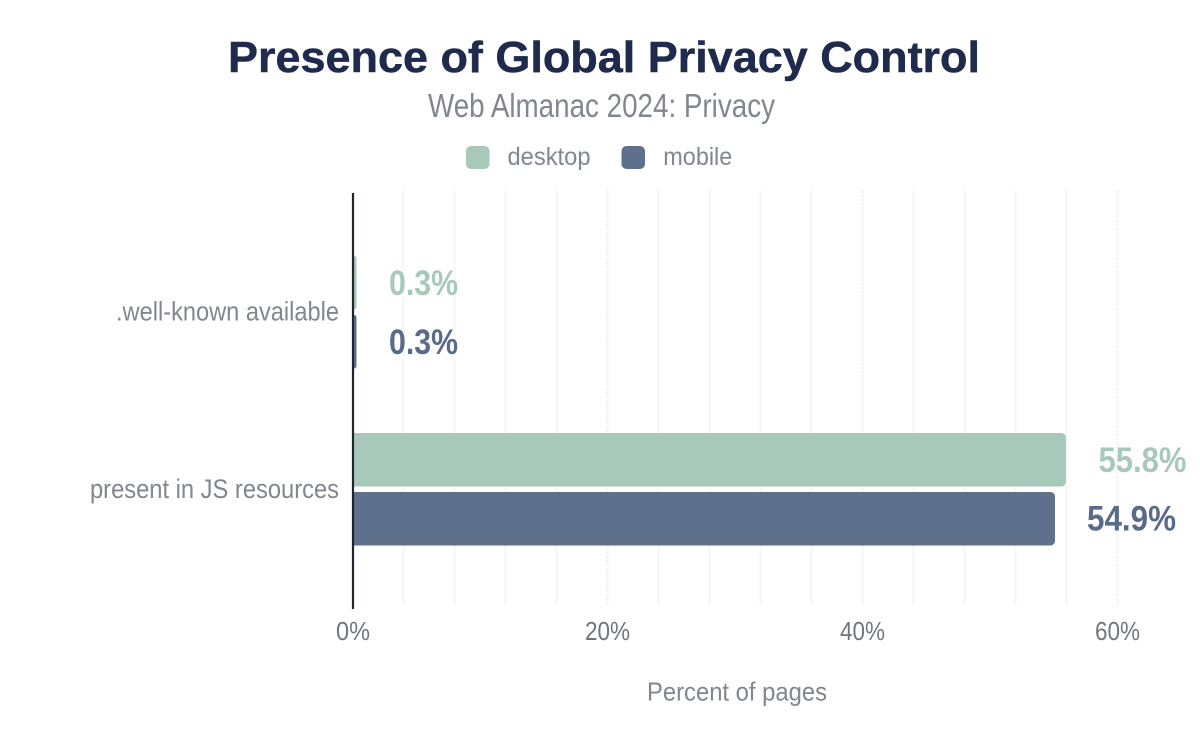 The width and height of the screenshot is (1200, 742). Describe the element at coordinates (604, 57) in the screenshot. I see `svg-text:Presence of Global Privacy Con: Presence of Global Privacy Control` at that location.